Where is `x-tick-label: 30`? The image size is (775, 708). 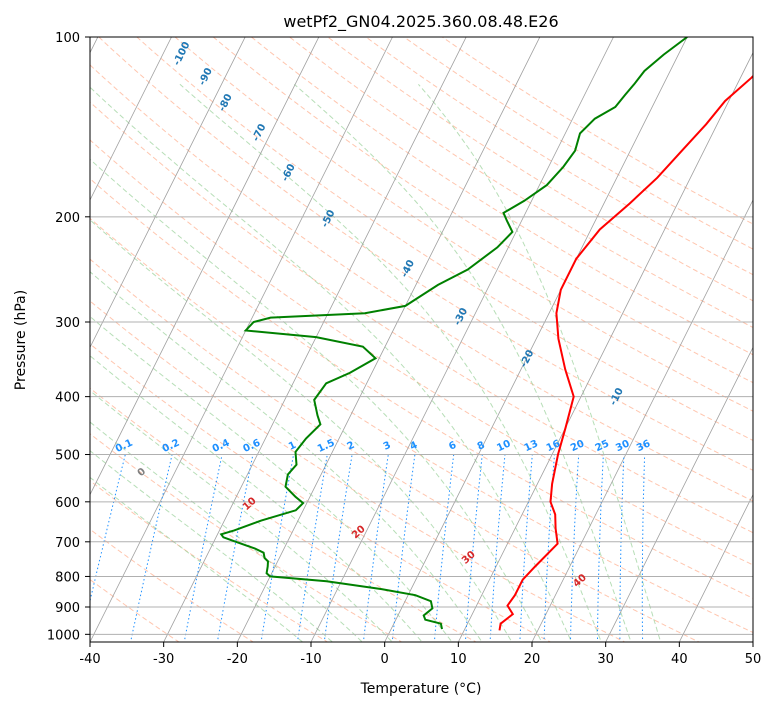 x-tick-label: 30 is located at coordinates (605, 659).